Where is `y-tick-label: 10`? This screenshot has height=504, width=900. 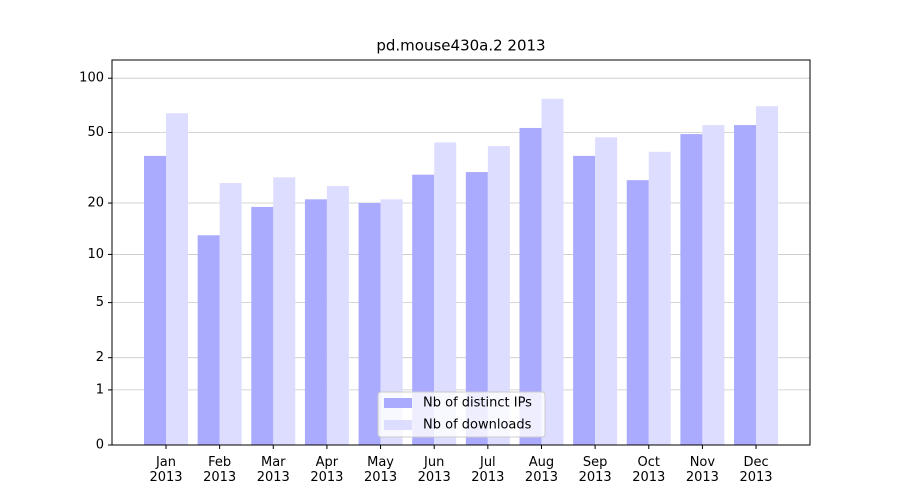 y-tick-label: 10 is located at coordinates (95, 254).